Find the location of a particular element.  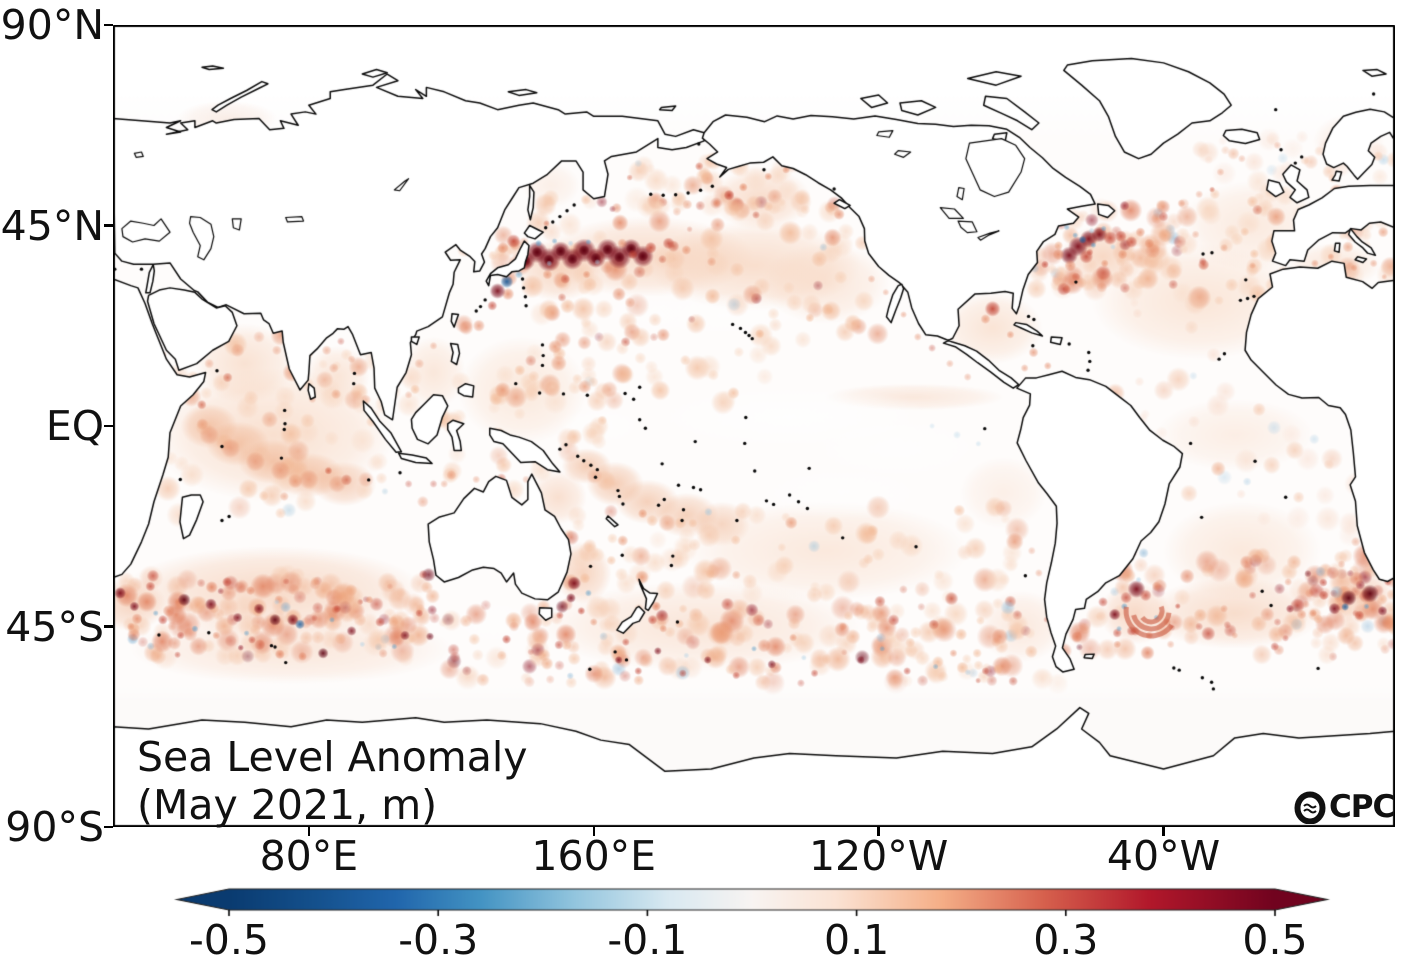

colorbar-tick-label-4: 0.3 is located at coordinates (1066, 940).